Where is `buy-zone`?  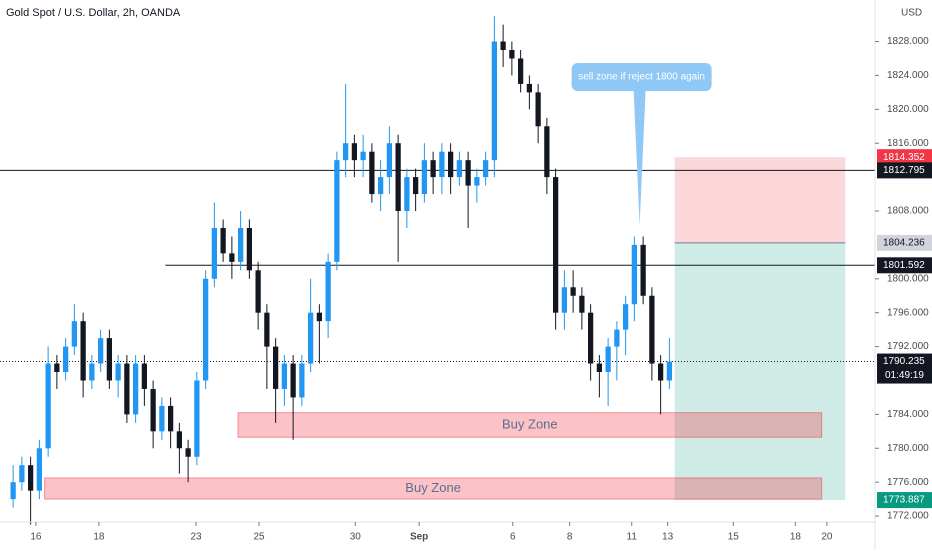
buy-zone is located at coordinates (433, 488).